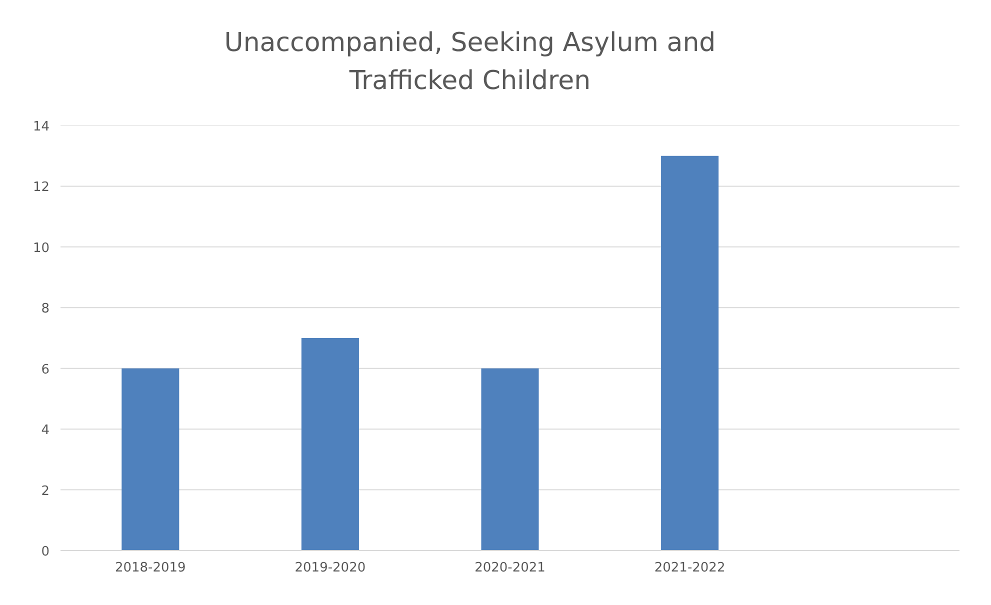 The height and width of the screenshot is (605, 991). Describe the element at coordinates (150, 568) in the screenshot. I see `x-tick-label: 2018-2019` at that location.